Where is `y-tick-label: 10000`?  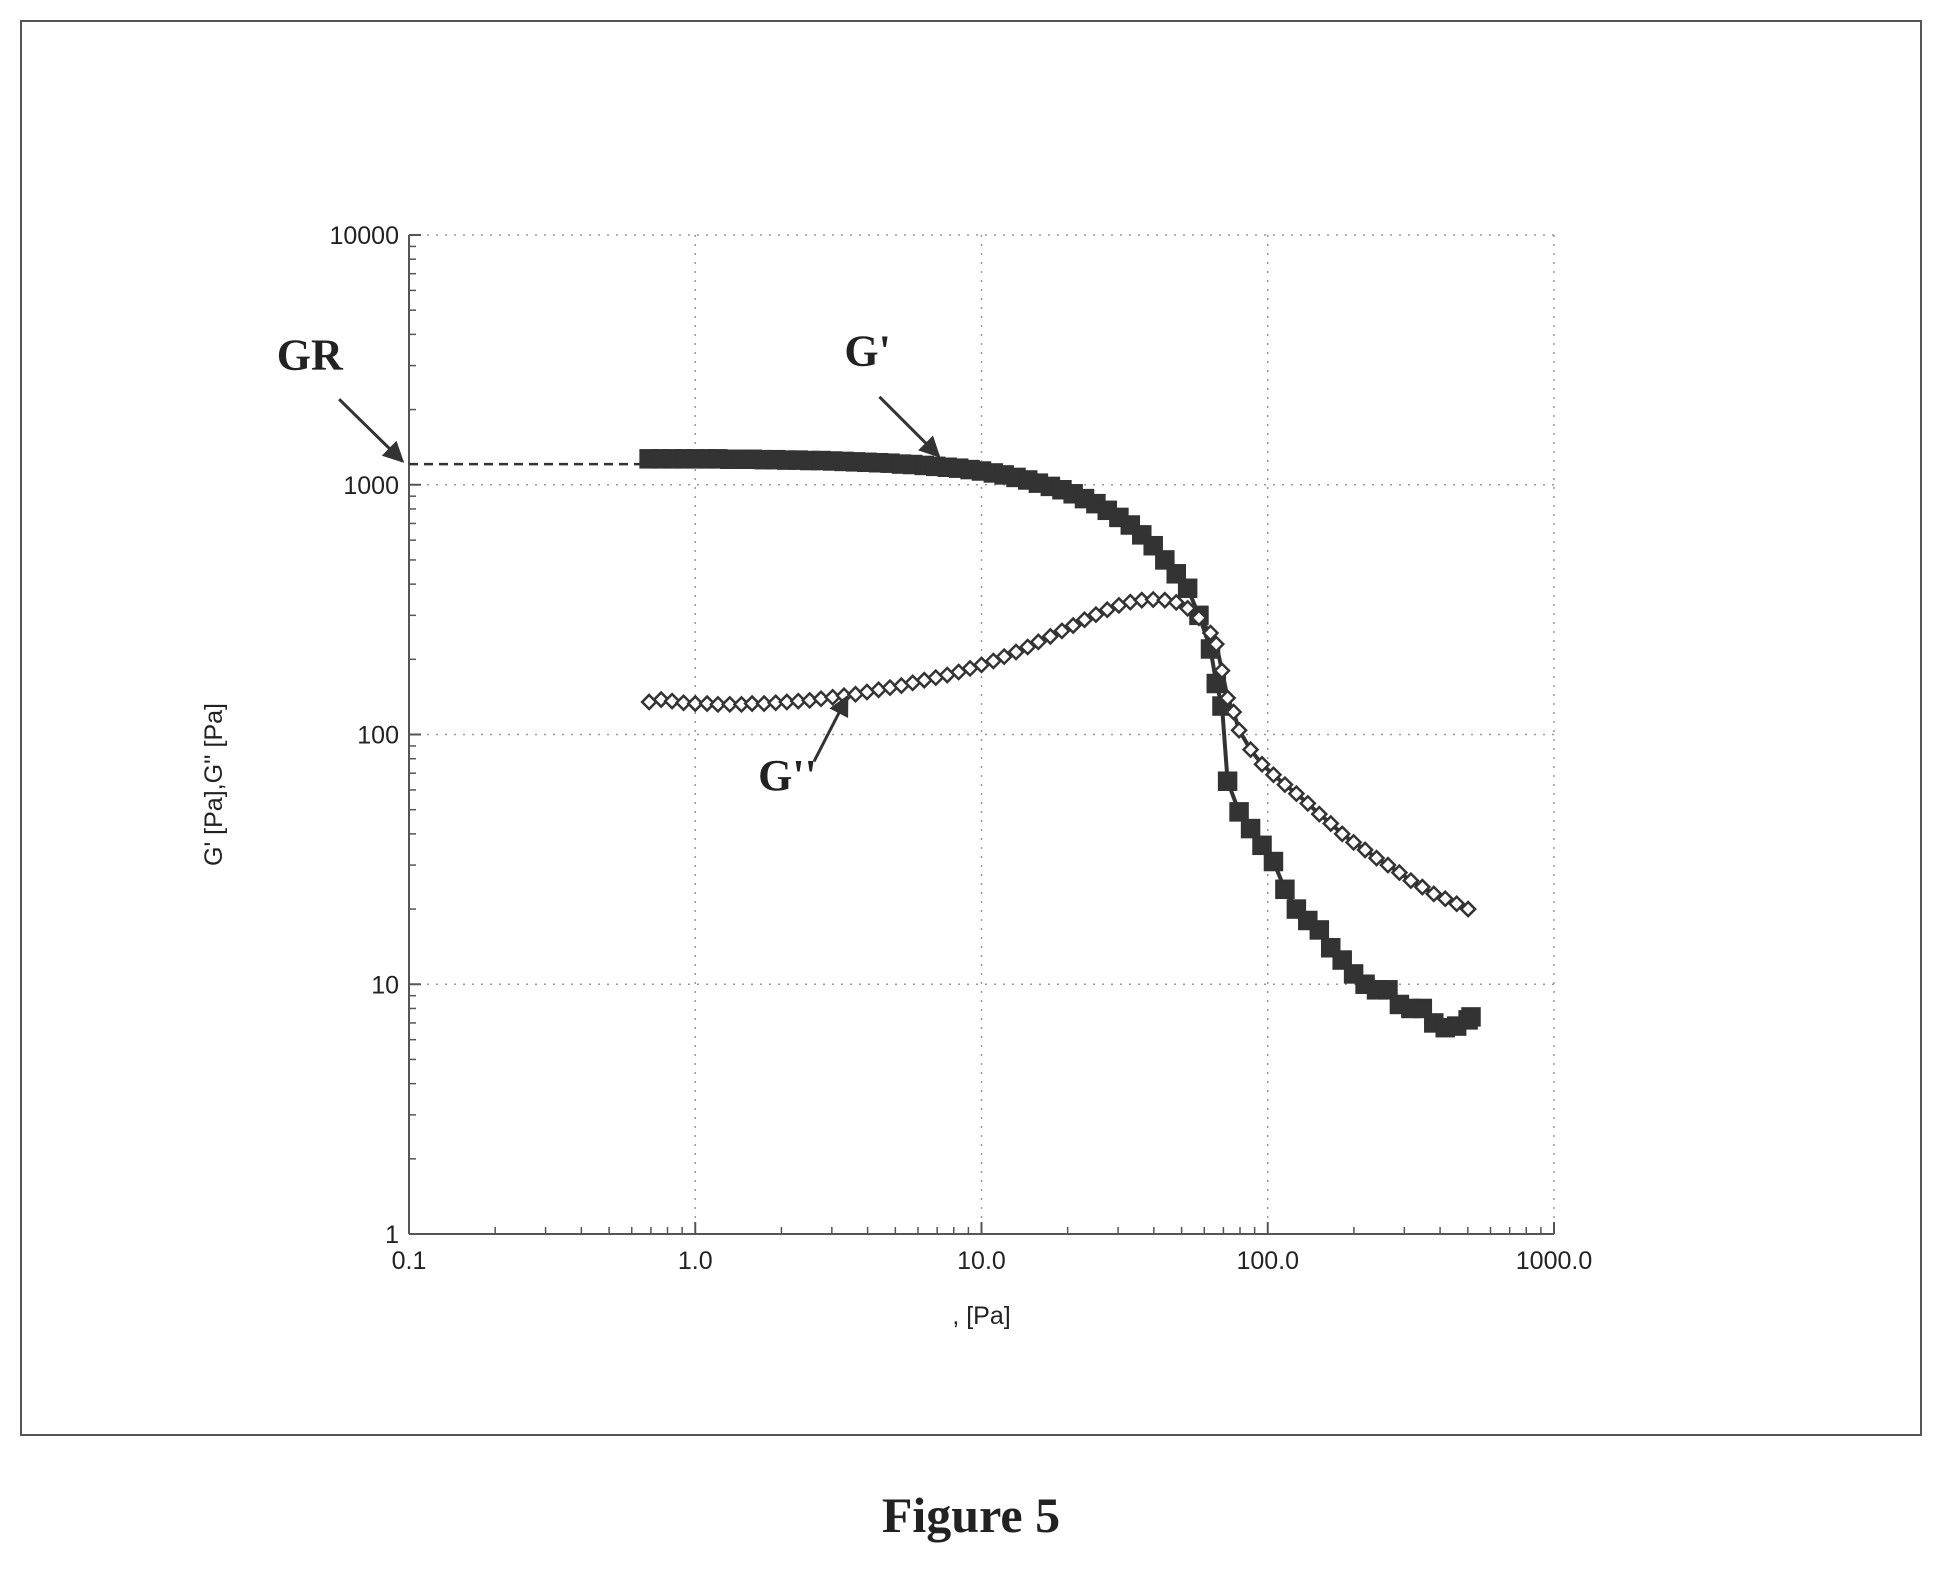 y-tick-label: 10000 is located at coordinates (364, 236).